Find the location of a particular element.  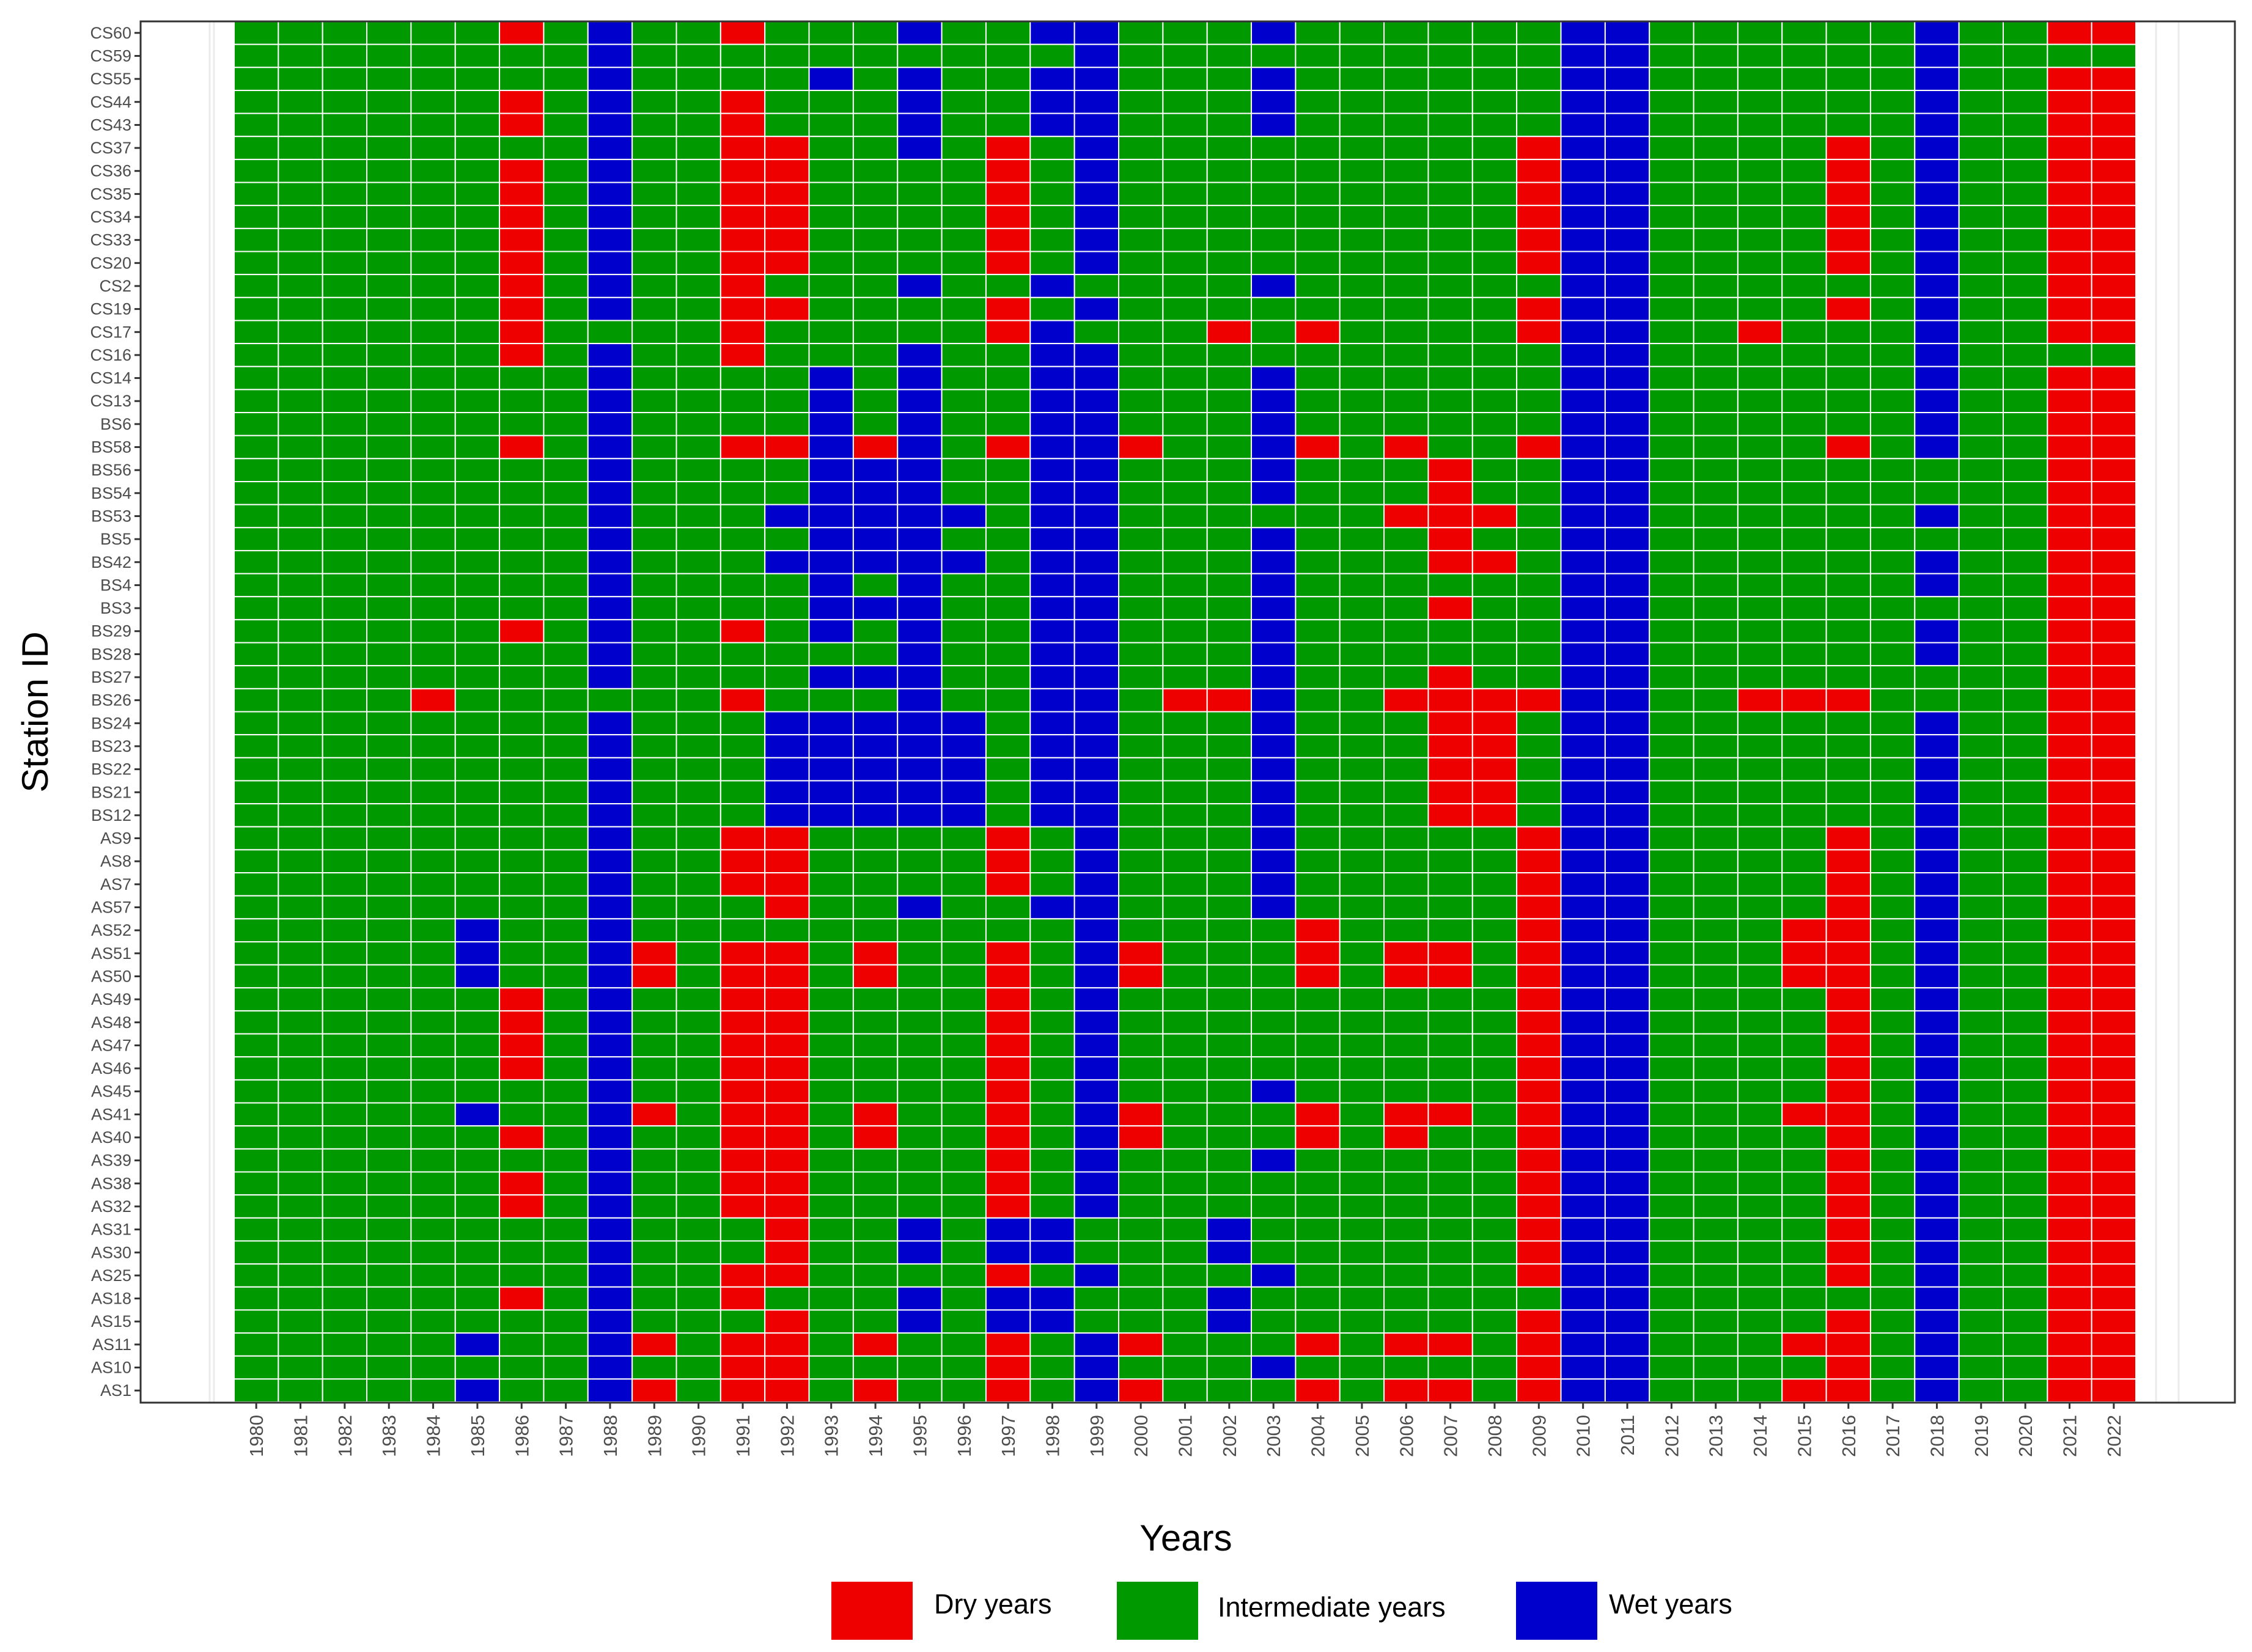

x-tick-label: 2004 is located at coordinates (1318, 1436).